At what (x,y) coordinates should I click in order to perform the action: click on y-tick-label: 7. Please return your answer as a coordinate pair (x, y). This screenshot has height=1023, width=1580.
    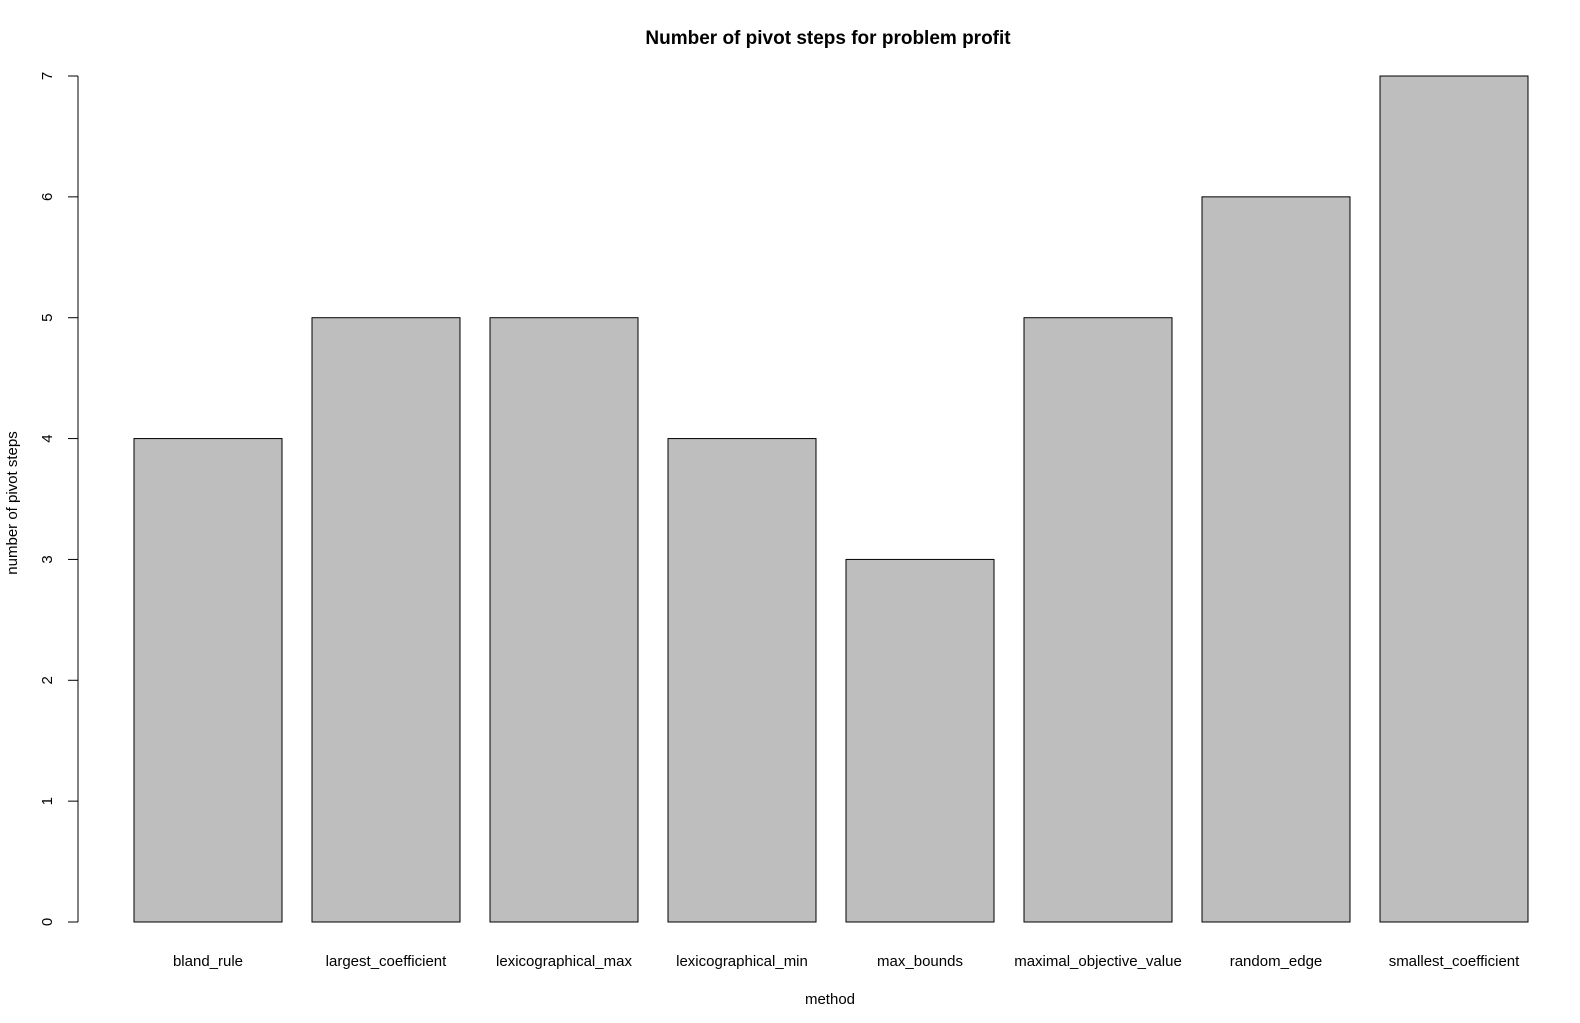
    Looking at the image, I should click on (47, 76).